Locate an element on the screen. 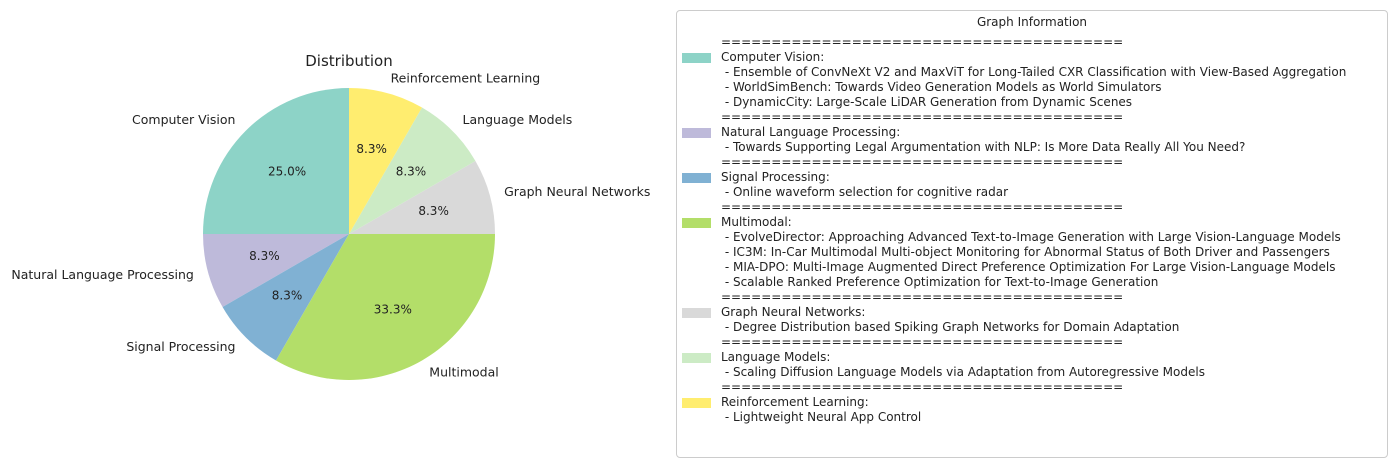 The width and height of the screenshot is (1398, 473). legend-category: Language Models: is located at coordinates (776, 357).